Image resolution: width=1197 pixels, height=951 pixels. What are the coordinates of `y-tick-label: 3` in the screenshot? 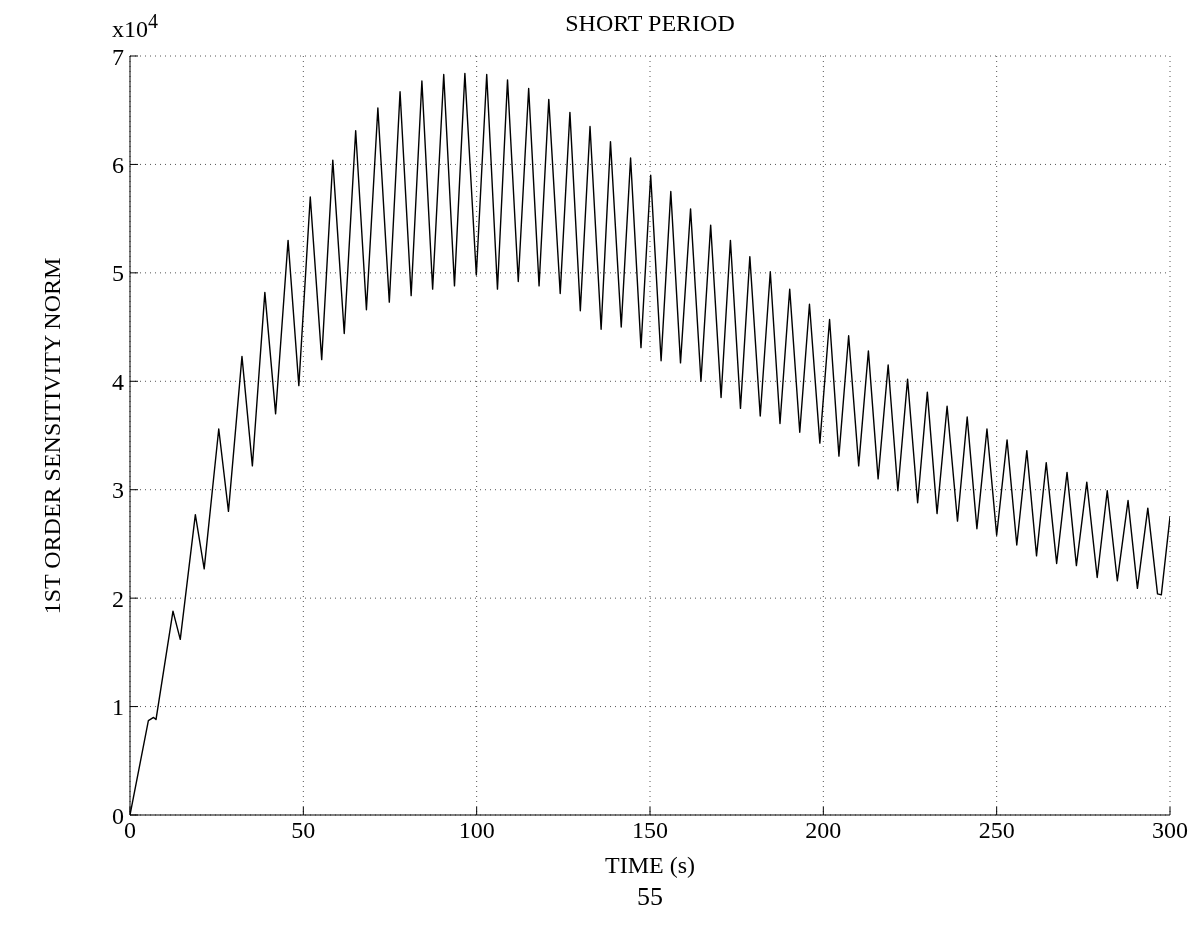 It's located at (118, 490).